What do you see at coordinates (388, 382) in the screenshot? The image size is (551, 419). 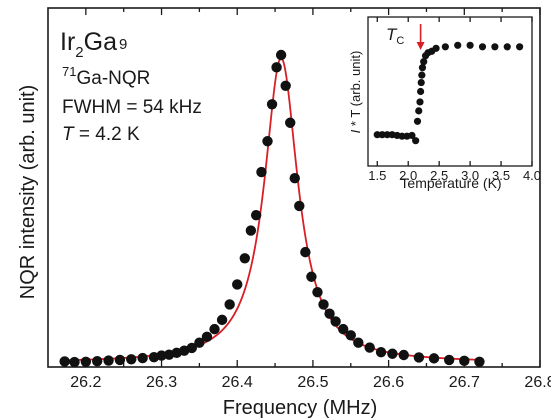 I see `x-tick-label: 26.6` at bounding box center [388, 382].